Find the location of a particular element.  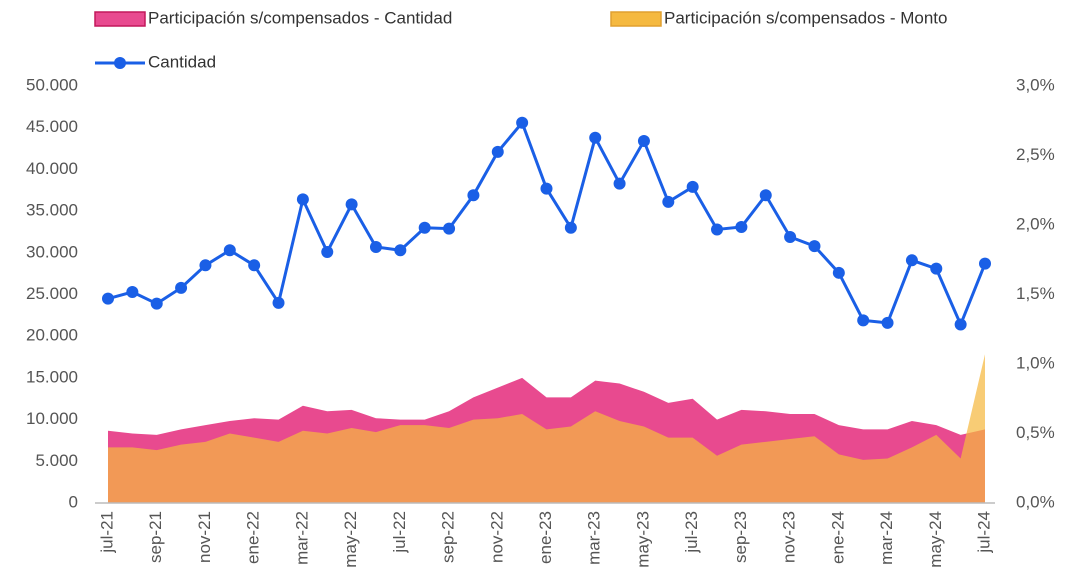

x-tick-label: mar-23 is located at coordinates (594, 538).